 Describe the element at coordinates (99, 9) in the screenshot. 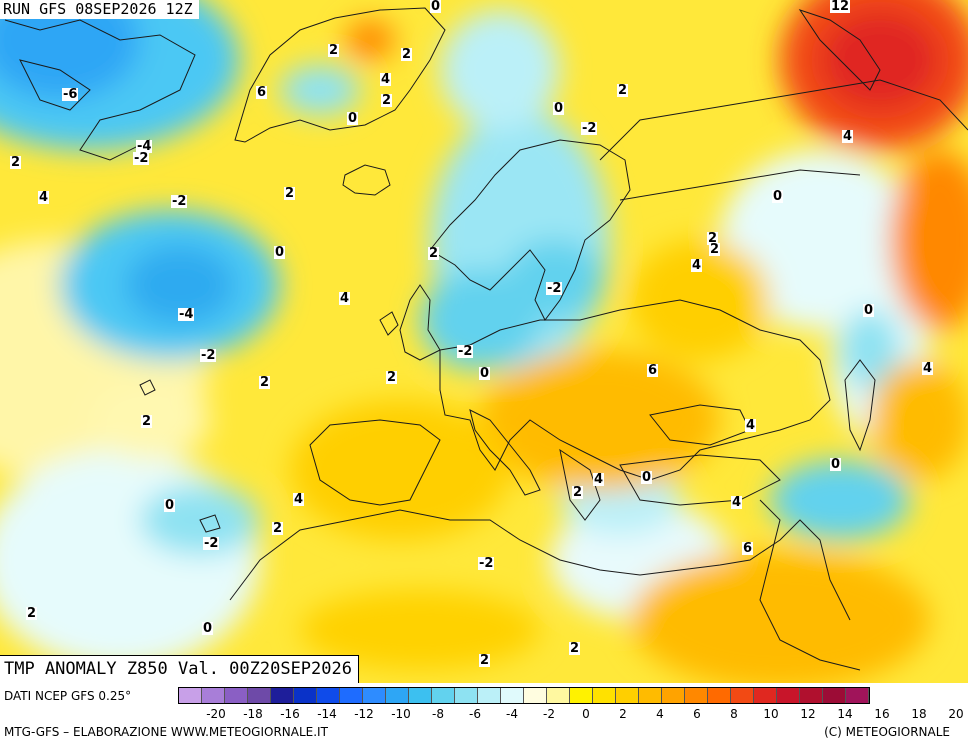

I see `run-label: RUN GFS 08SEP2026 12Z` at that location.